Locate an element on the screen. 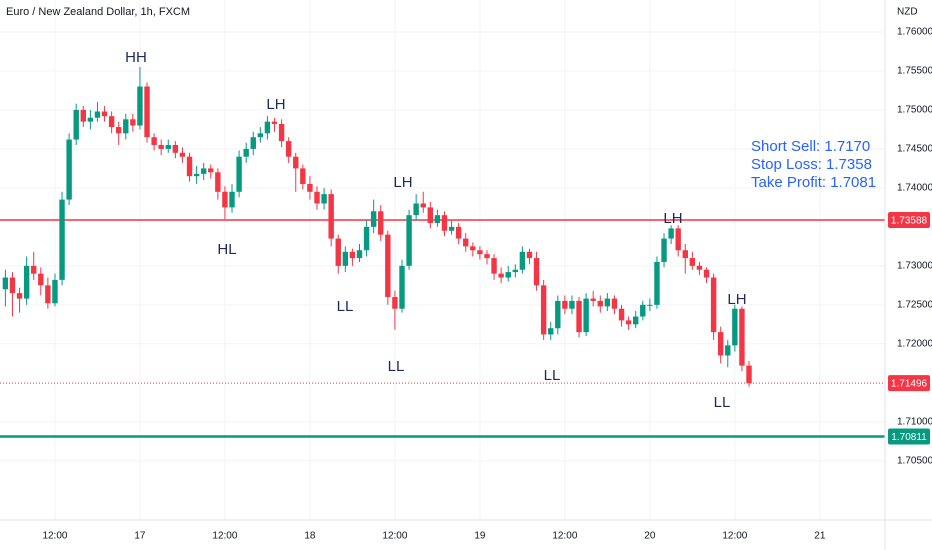  price-badge-label: 1.71496 is located at coordinates (909, 384).